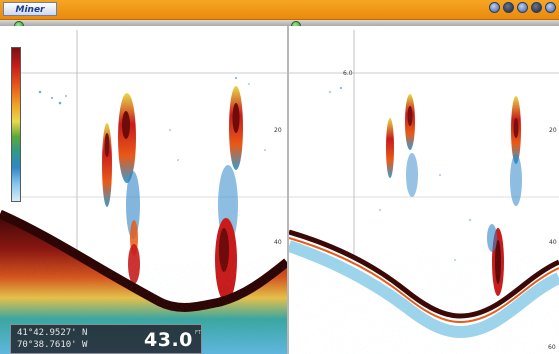 This screenshot has height=354, width=559. What do you see at coordinates (279, 23) in the screenshot?
I see `pane-header-bar` at bounding box center [279, 23].